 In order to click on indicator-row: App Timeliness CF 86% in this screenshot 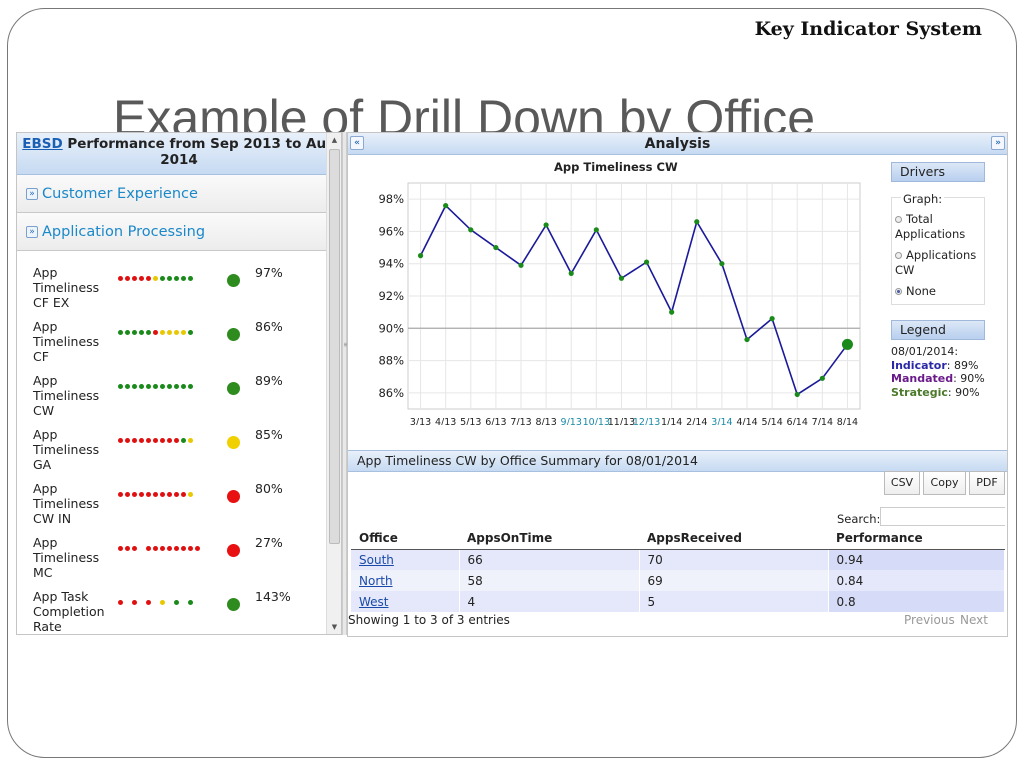, I will do `click(172, 336)`.